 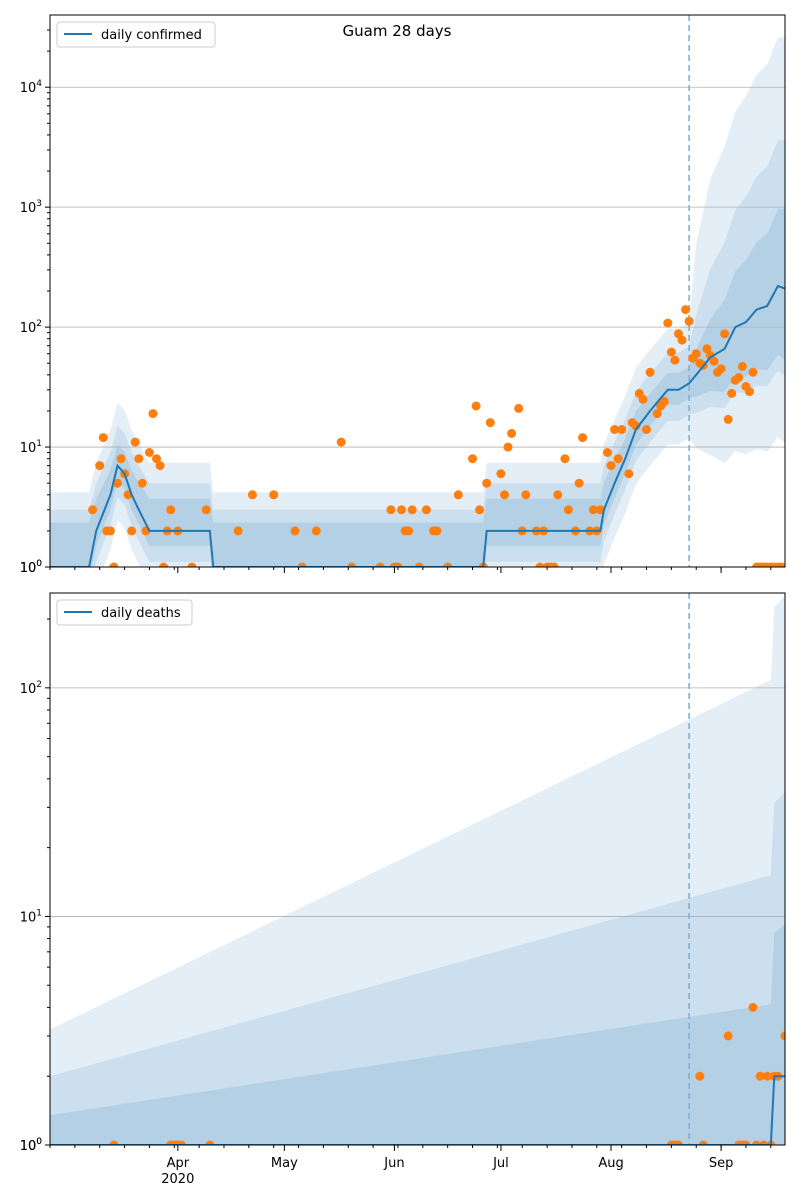 I want to click on chart-title: Guam 28 days, so click(x=397, y=31).